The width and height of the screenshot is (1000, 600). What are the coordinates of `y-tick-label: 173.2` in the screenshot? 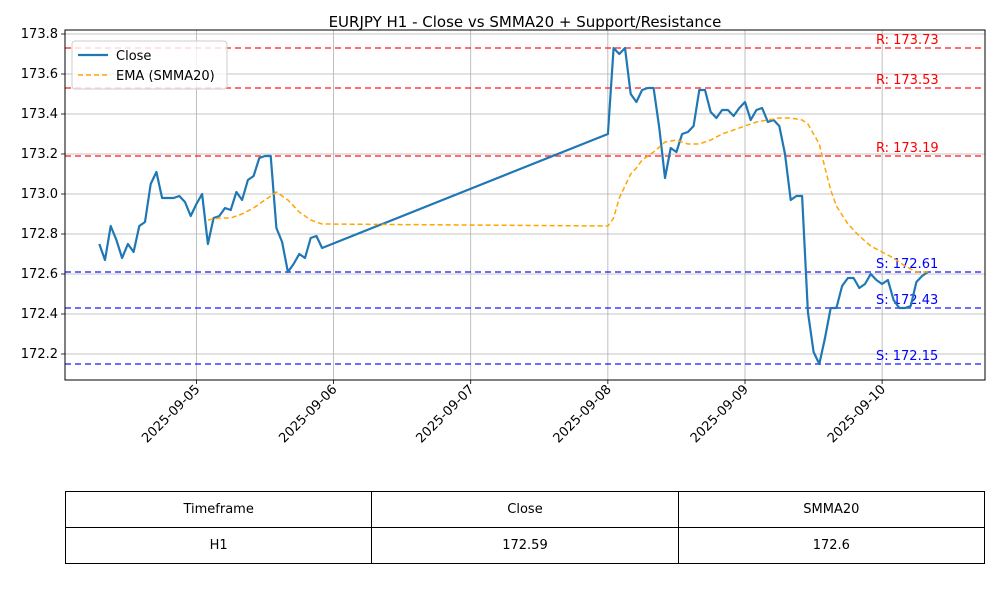 It's located at (39, 154).